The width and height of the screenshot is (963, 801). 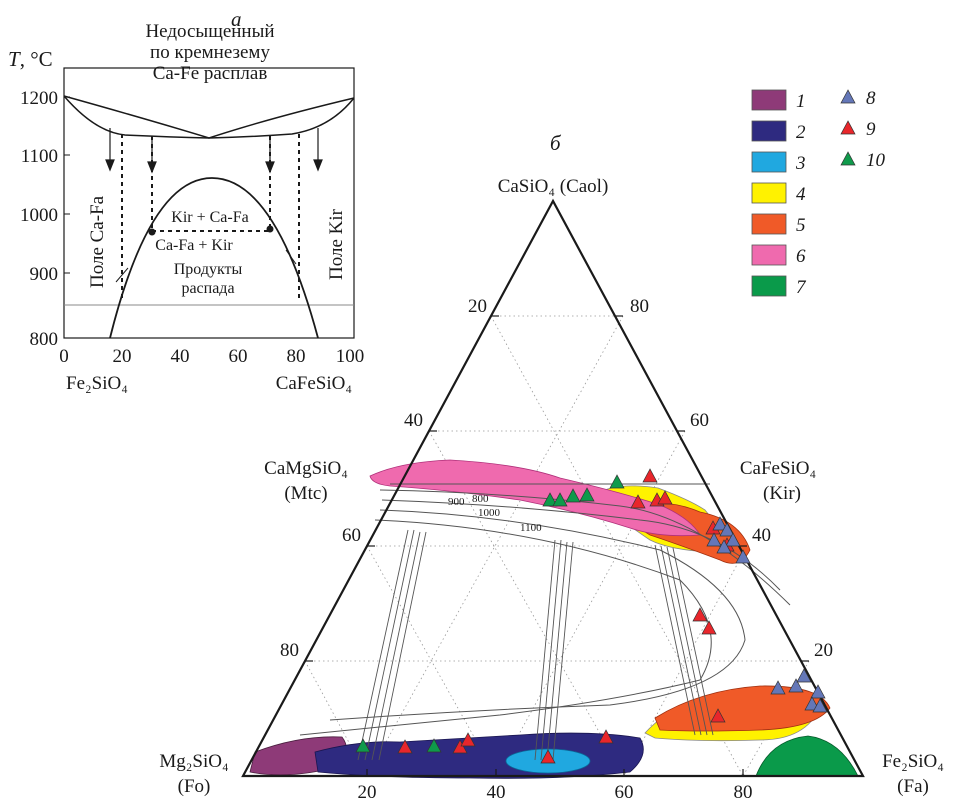 What do you see at coordinates (624, 791) in the screenshot?
I see `tick-bottom: 60` at bounding box center [624, 791].